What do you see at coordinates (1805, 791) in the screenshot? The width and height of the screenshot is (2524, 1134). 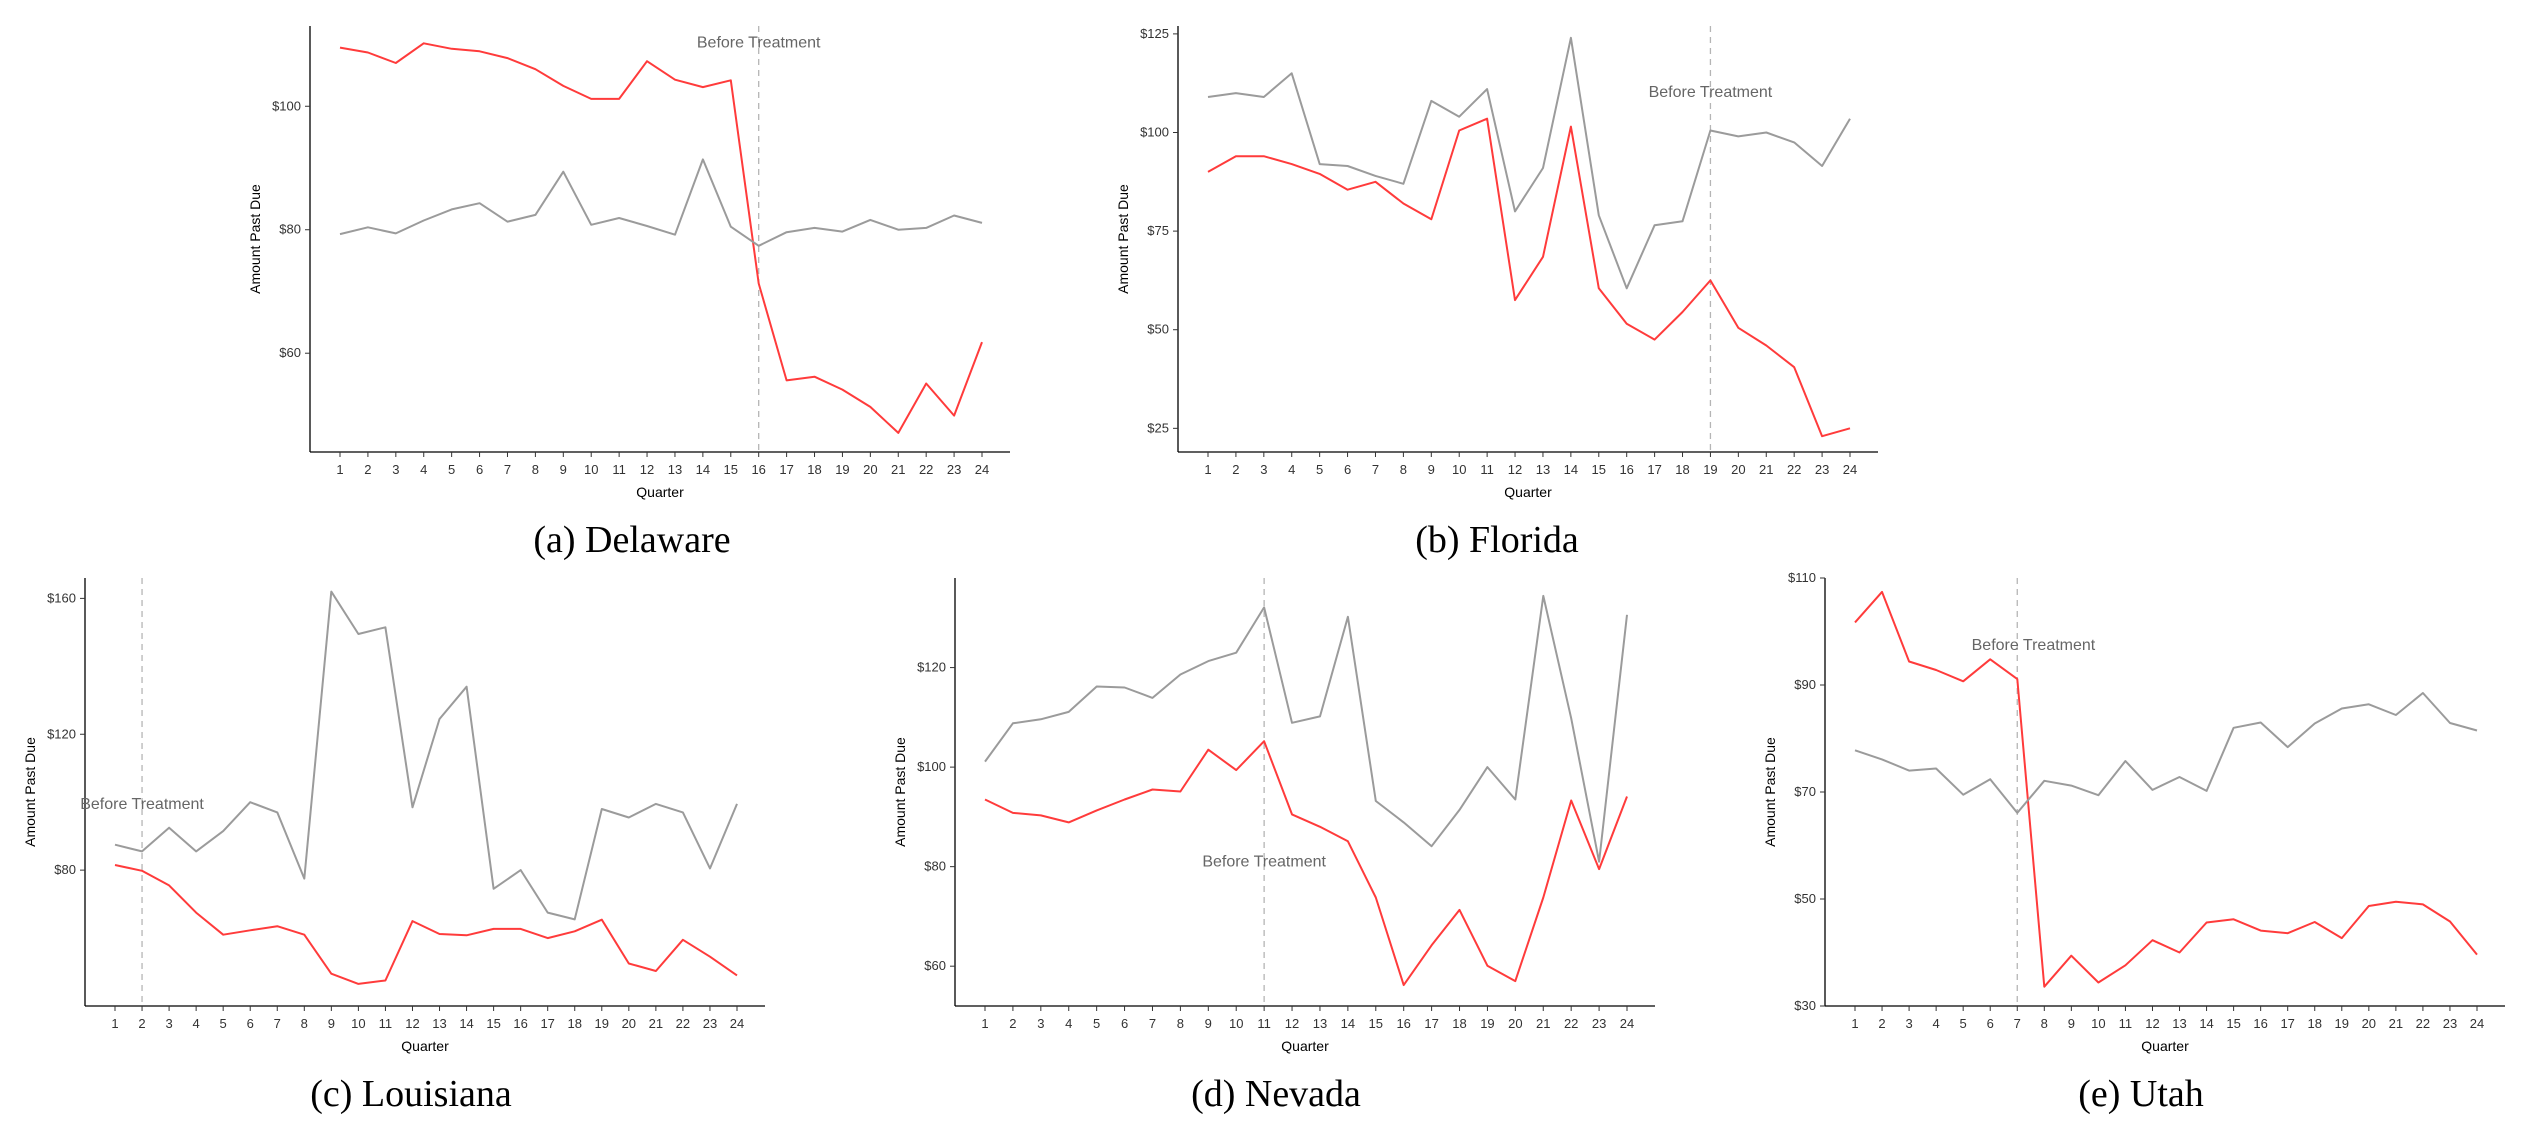 I see `y-tick-label: $70` at bounding box center [1805, 791].